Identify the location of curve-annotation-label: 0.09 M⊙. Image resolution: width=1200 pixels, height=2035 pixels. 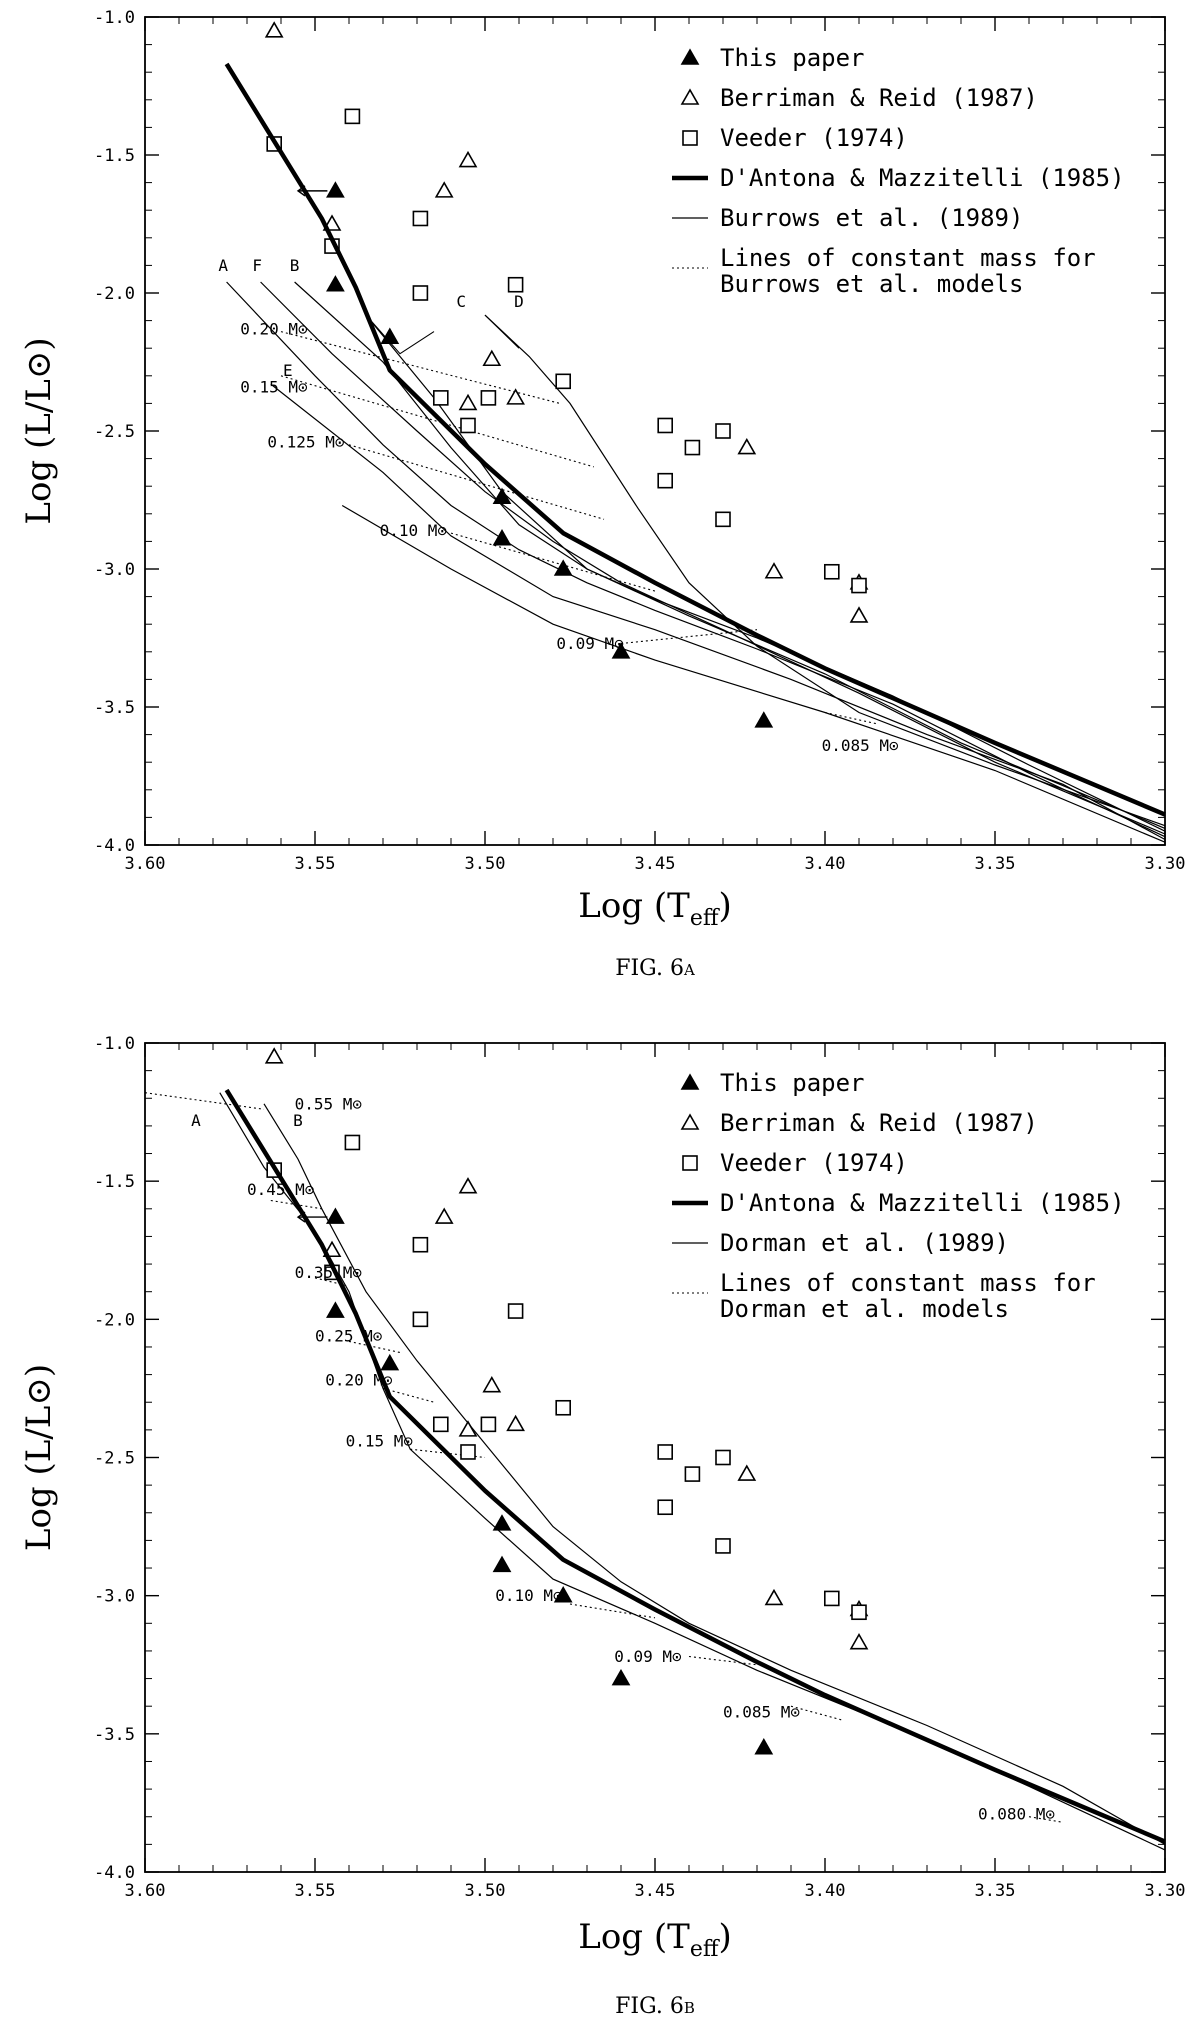
(590, 643).